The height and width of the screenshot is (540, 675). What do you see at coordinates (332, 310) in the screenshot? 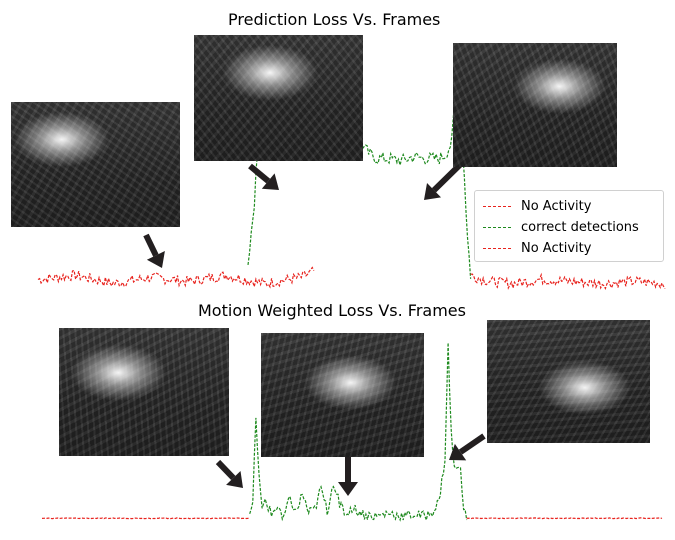
I see `bottom-chart-title: Motion Weighted Loss Vs. Frames` at bounding box center [332, 310].